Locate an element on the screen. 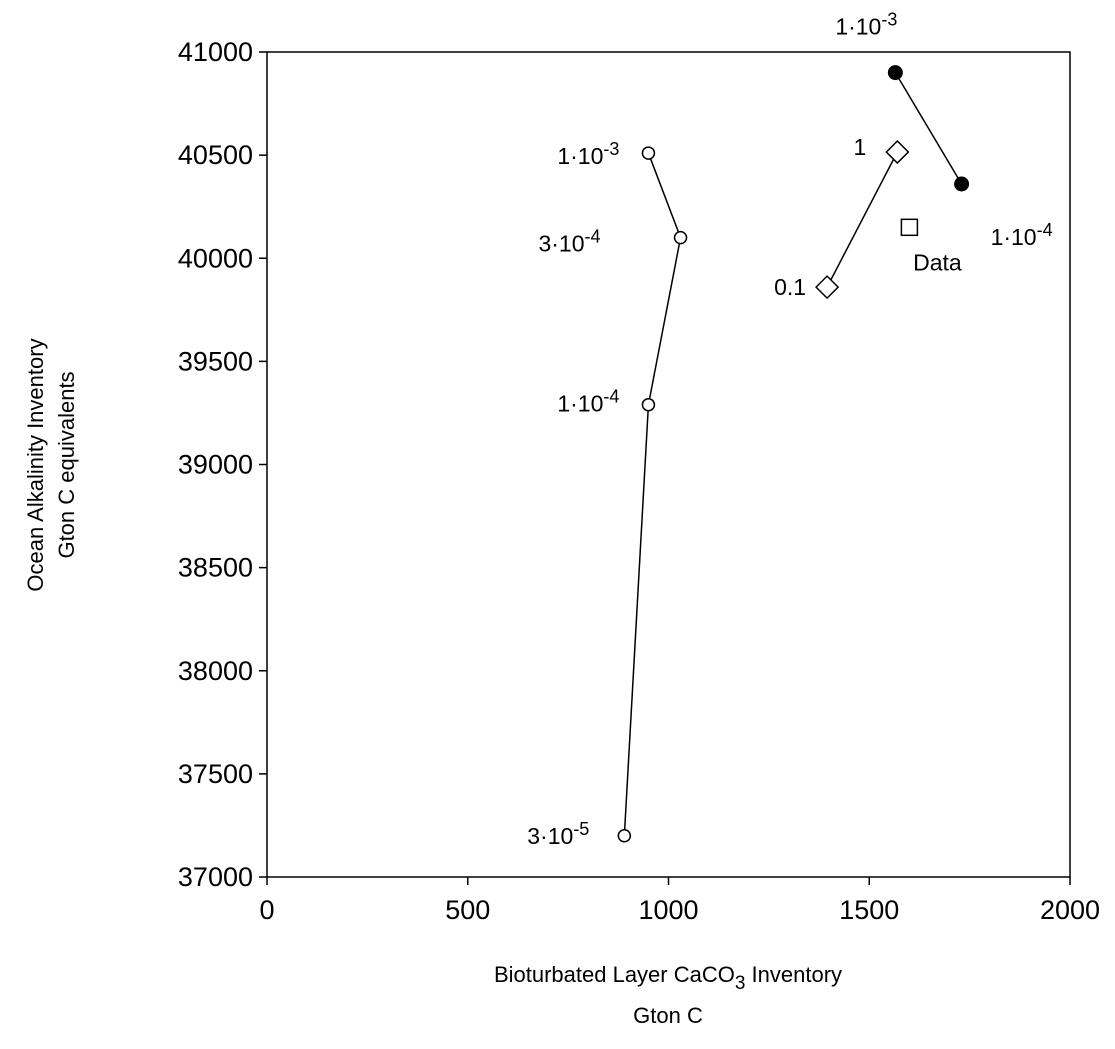 Image resolution: width=1115 pixels, height=1049 pixels. point-label-exponent: -5 is located at coordinates (581, 829).